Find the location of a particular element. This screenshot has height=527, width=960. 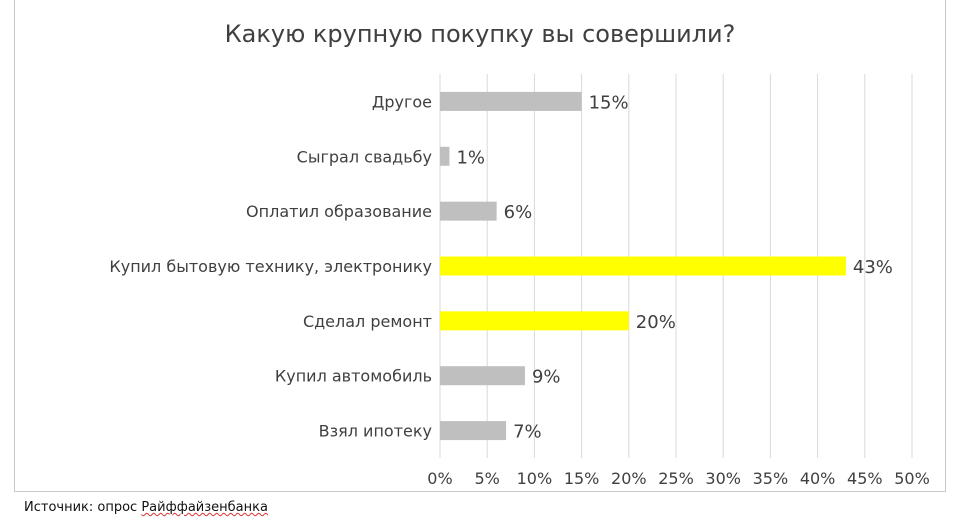

category-label: Другое is located at coordinates (402, 101).